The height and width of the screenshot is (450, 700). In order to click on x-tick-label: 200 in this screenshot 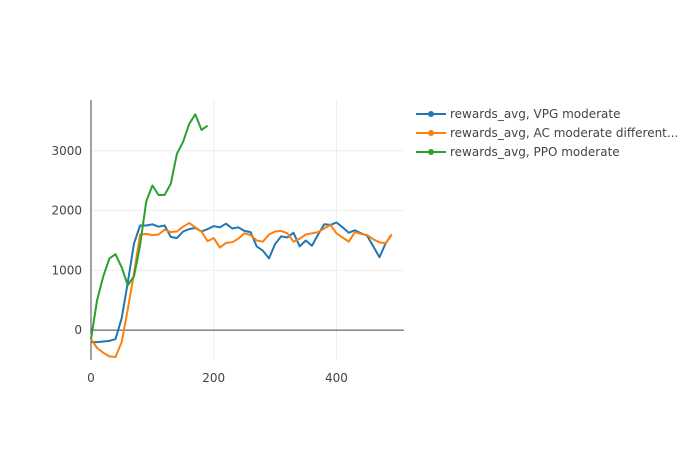, I will do `click(213, 378)`.